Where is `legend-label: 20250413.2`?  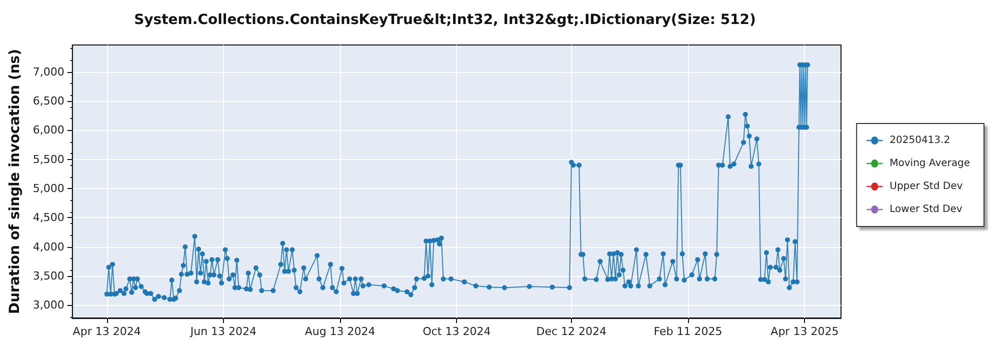
legend-label: 20250413.2 is located at coordinates (920, 140).